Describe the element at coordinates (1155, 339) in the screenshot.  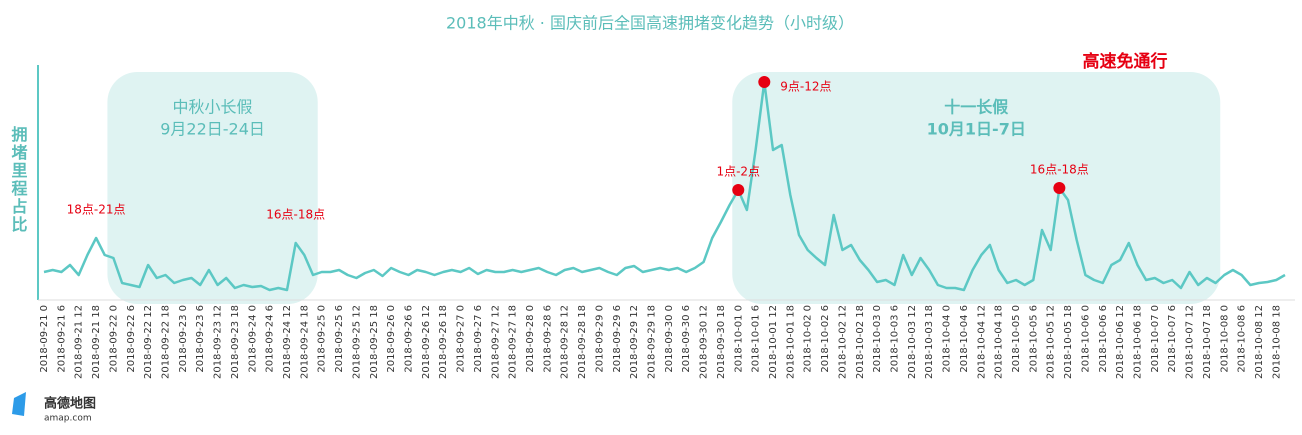
I see `x-tick-label: 2018-10-07 0` at that location.